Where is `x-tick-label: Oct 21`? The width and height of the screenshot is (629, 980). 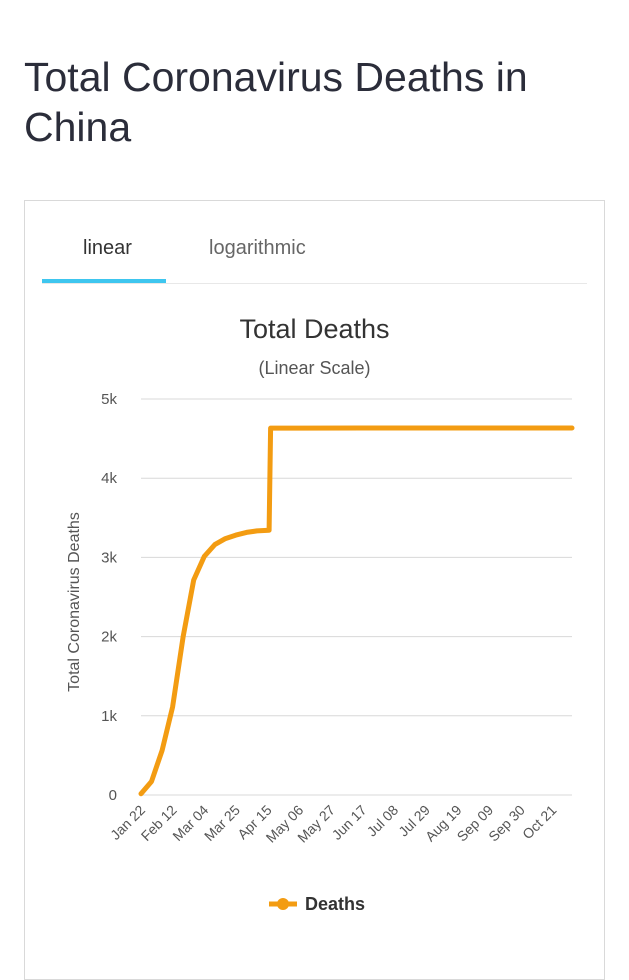 x-tick-label: Oct 21 is located at coordinates (539, 822).